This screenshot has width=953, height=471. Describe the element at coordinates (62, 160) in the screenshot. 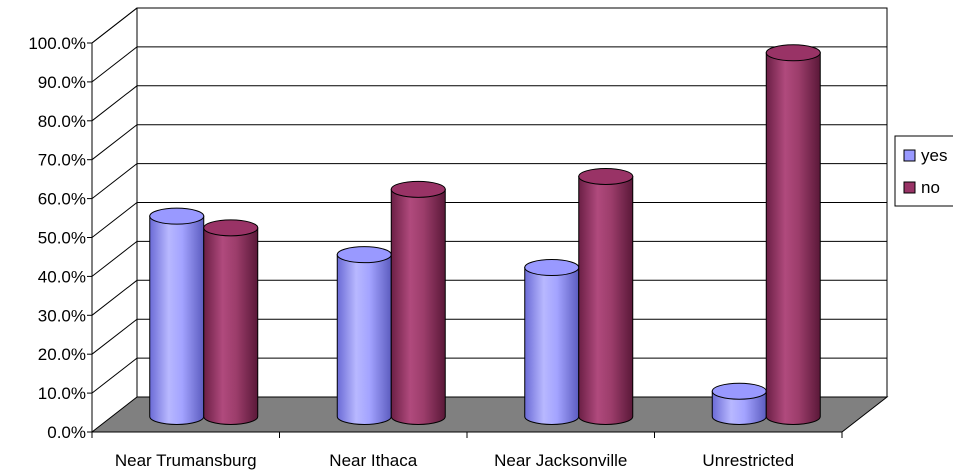

I see `y-tick-label: 70.0%` at that location.